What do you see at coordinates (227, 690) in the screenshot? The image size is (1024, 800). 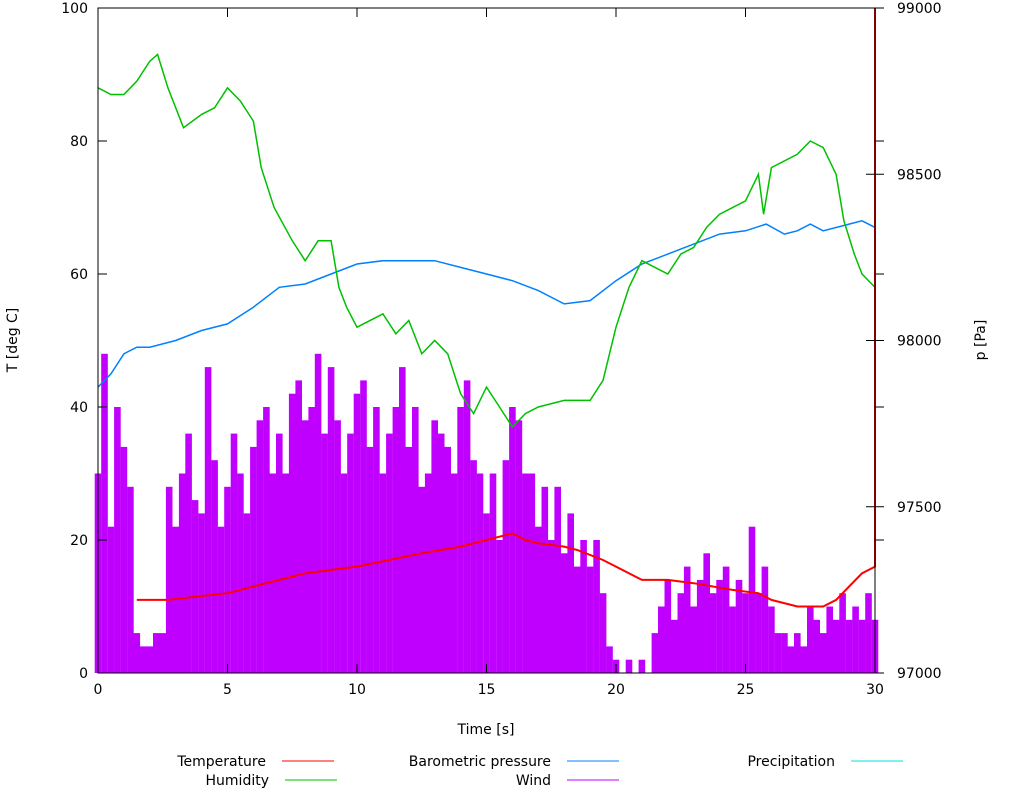 I see `x-tick-label: 5` at bounding box center [227, 690].